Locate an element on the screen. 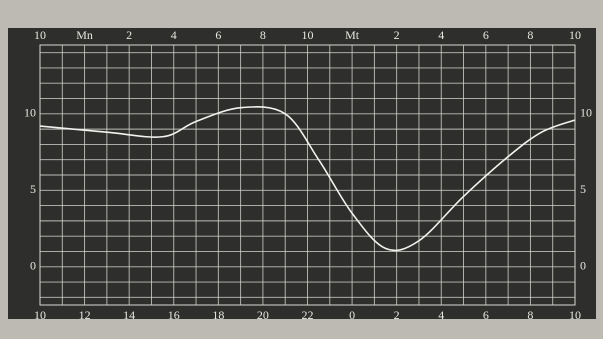 The image size is (603, 339). x-top-tick-label: Mt is located at coordinates (352, 35).